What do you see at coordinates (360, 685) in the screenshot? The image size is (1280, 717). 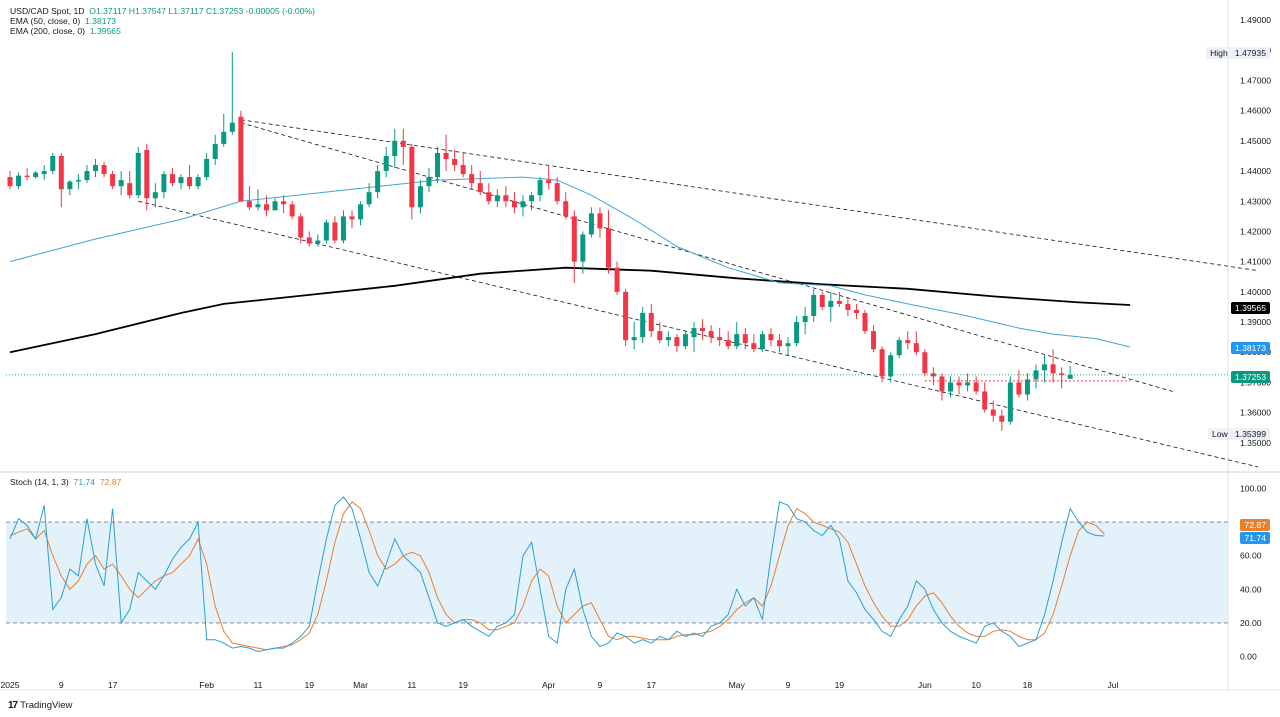 I see `time-tick-label: Mar` at bounding box center [360, 685].